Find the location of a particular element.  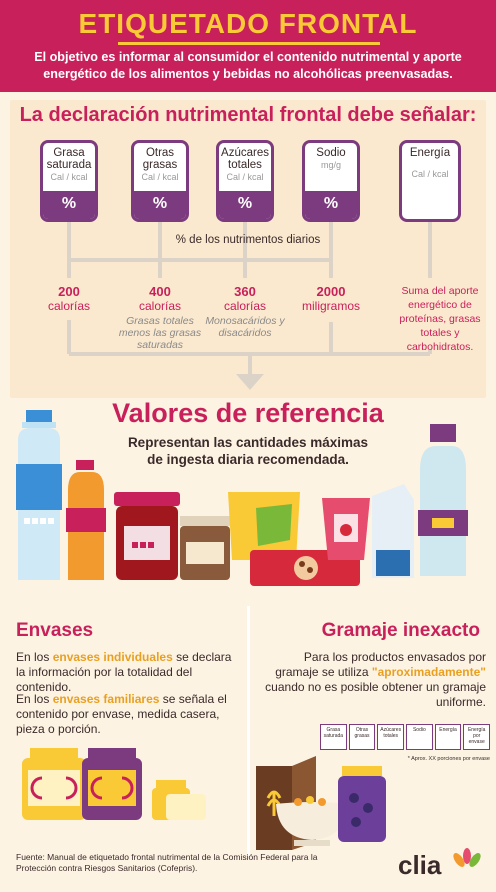

jam-jar-icon is located at coordinates (147, 536).